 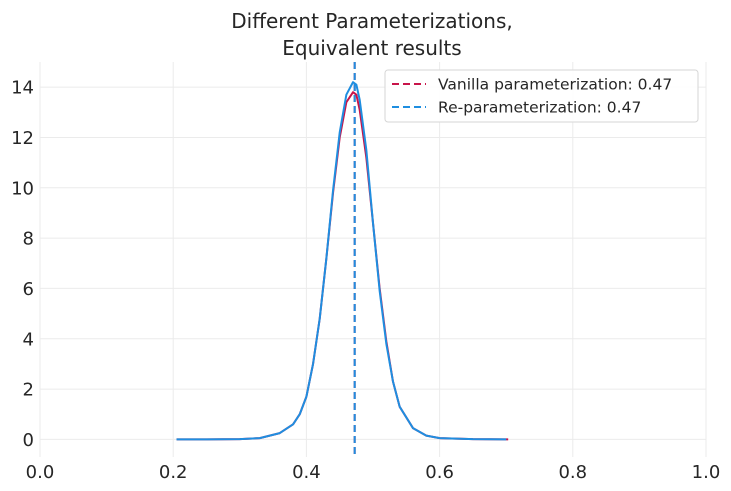 What do you see at coordinates (22, 88) in the screenshot?
I see `y-tick-label: 14` at bounding box center [22, 88].